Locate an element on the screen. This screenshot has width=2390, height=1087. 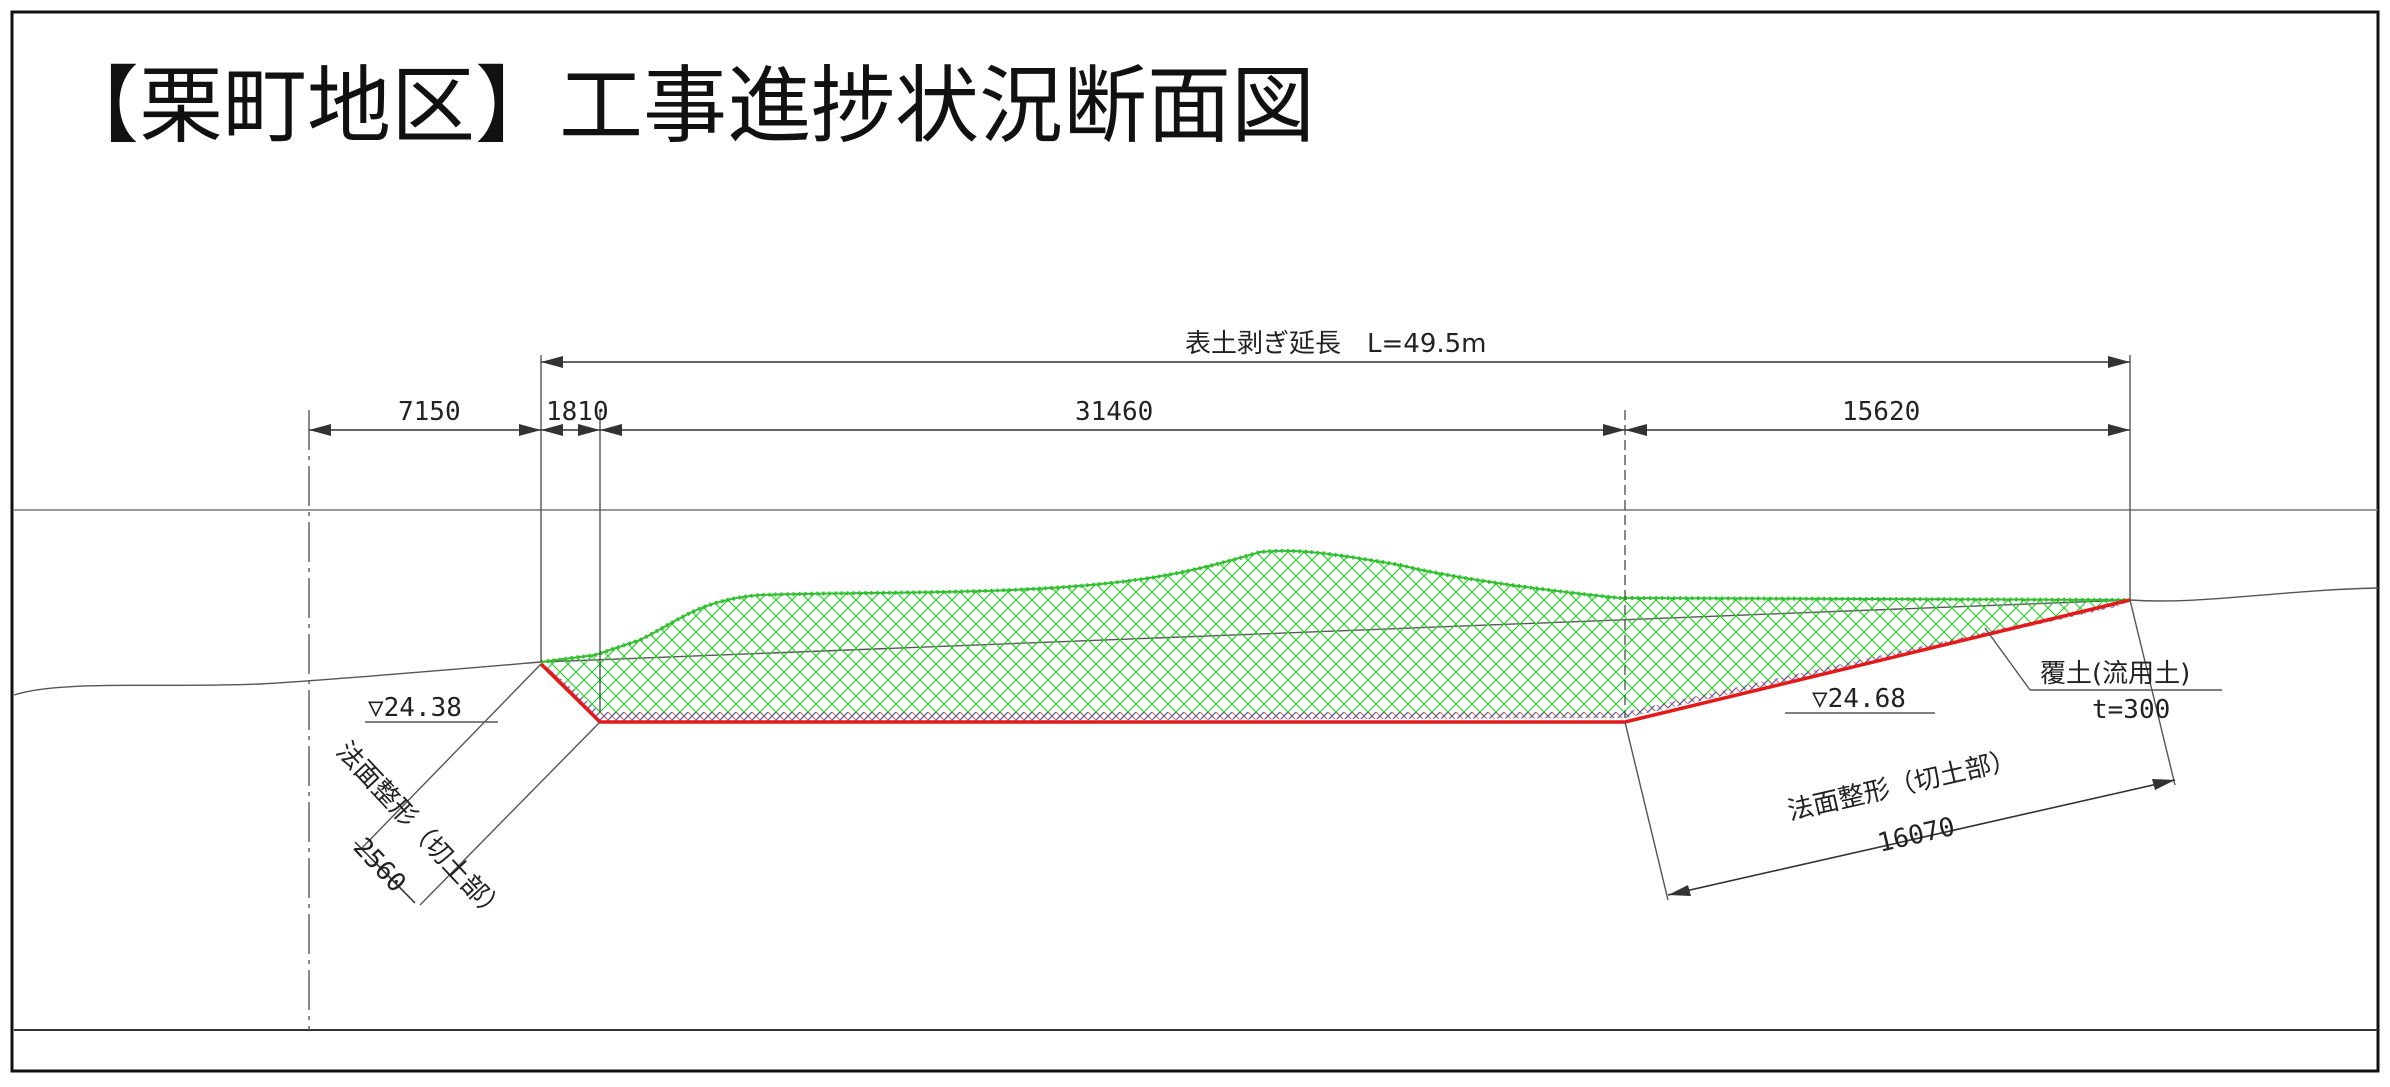
left-slope-label: 法面整形（切土部） is located at coordinates (421, 832).